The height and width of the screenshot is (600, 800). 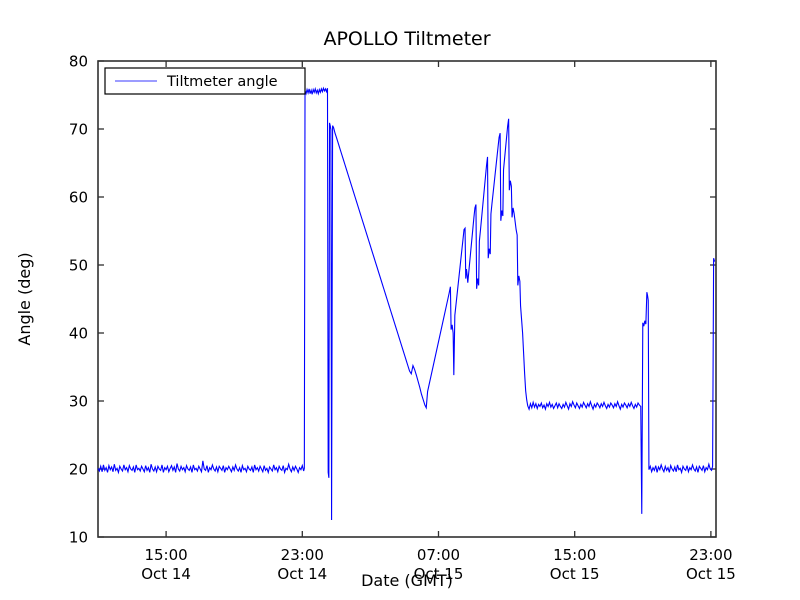 I want to click on chart-legend: Tiltmeter angle, so click(x=205, y=81).